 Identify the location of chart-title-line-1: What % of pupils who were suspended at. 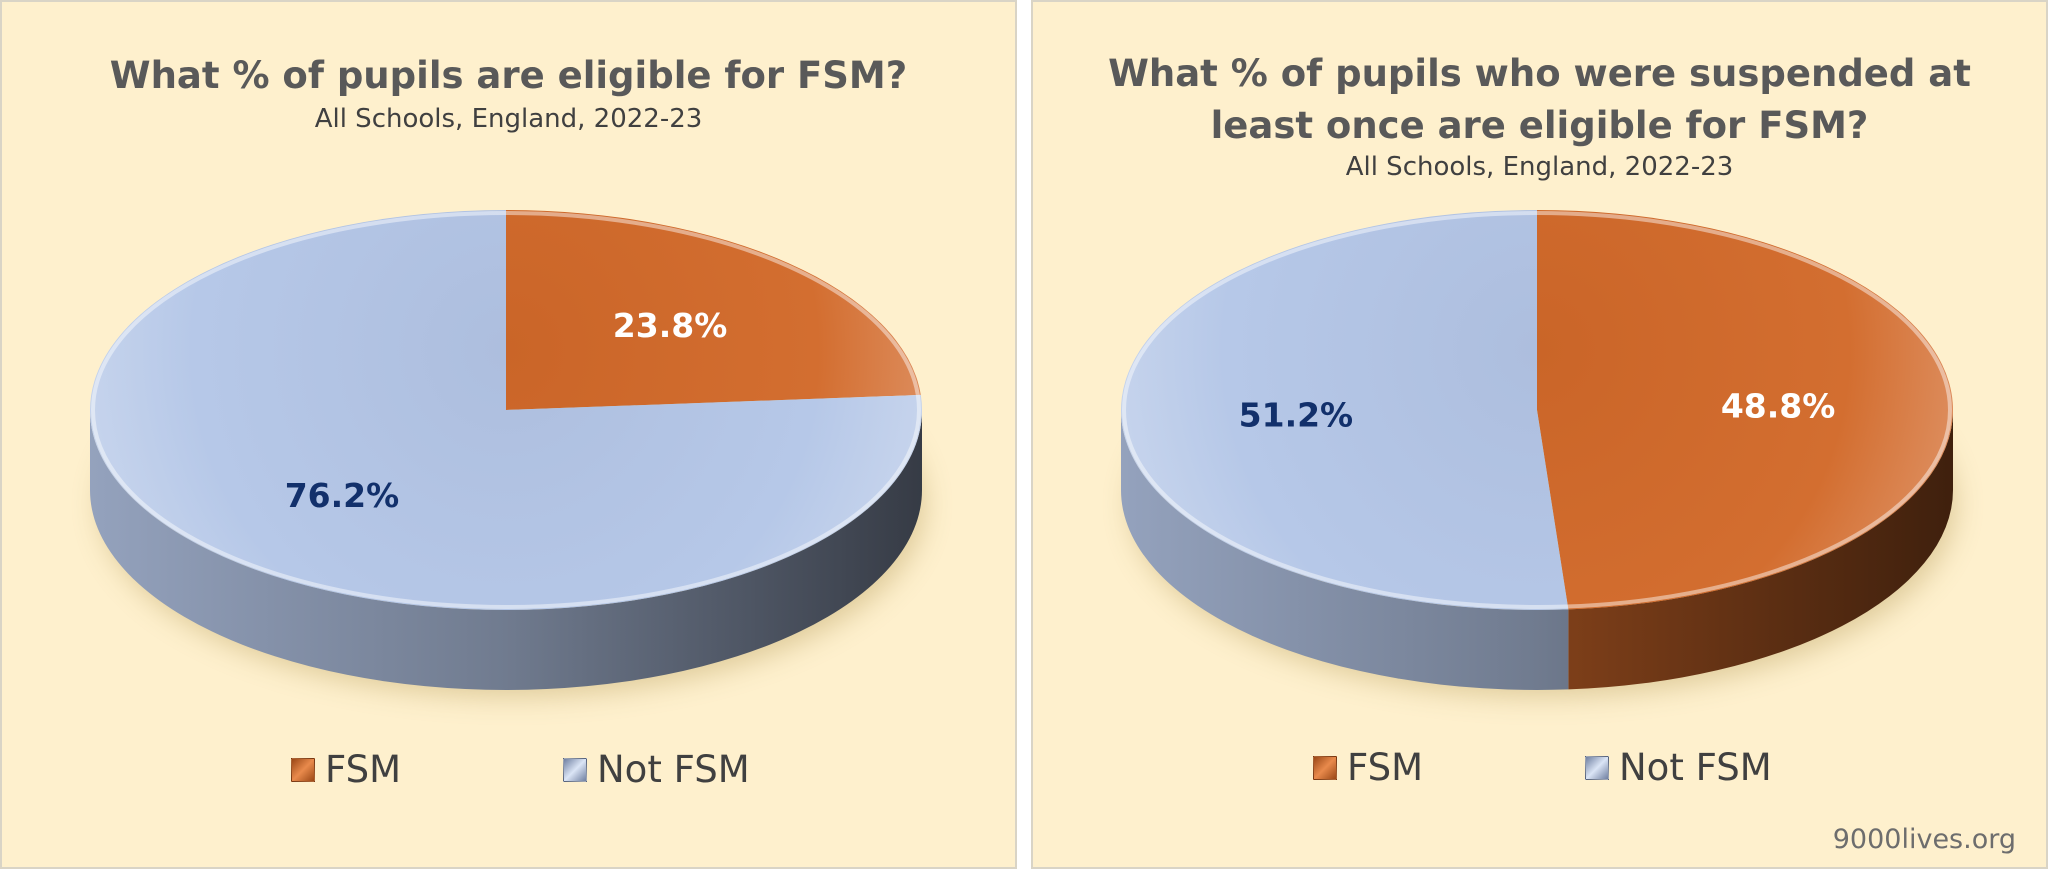
(1539, 73).